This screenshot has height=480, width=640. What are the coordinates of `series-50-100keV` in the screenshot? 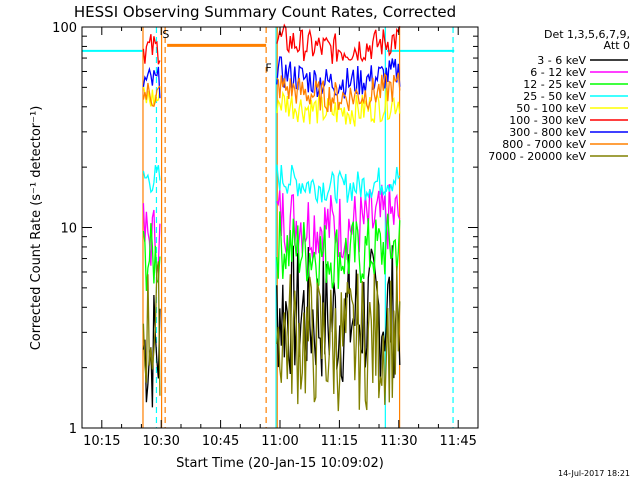 It's located at (271, 106).